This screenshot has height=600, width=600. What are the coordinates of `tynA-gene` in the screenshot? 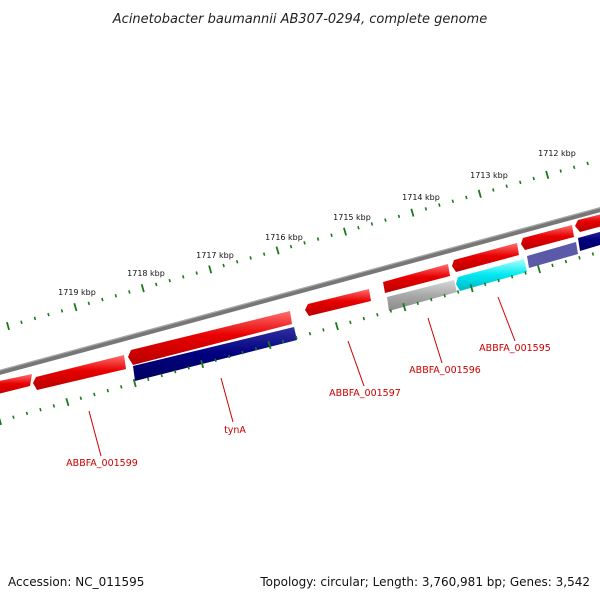 It's located at (215, 354).